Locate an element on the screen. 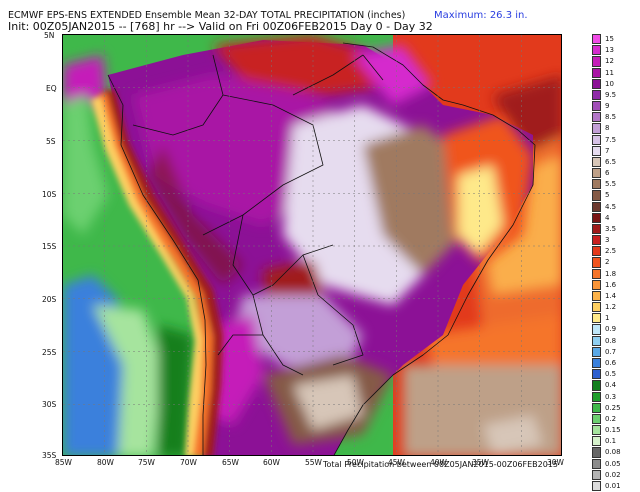  legend-item: 0.15 is located at coordinates (610, 430).